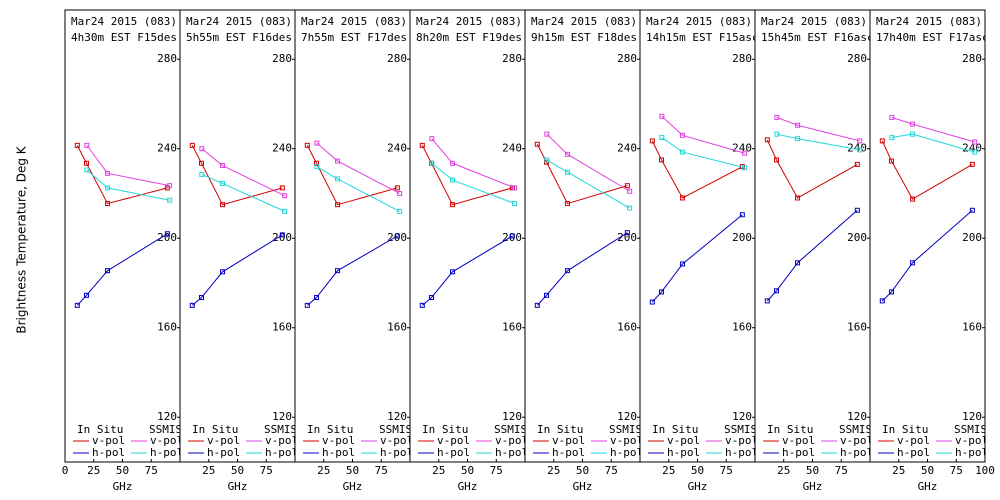  What do you see at coordinates (905, 429) in the screenshot?
I see `legend-title: In Situ` at bounding box center [905, 429].